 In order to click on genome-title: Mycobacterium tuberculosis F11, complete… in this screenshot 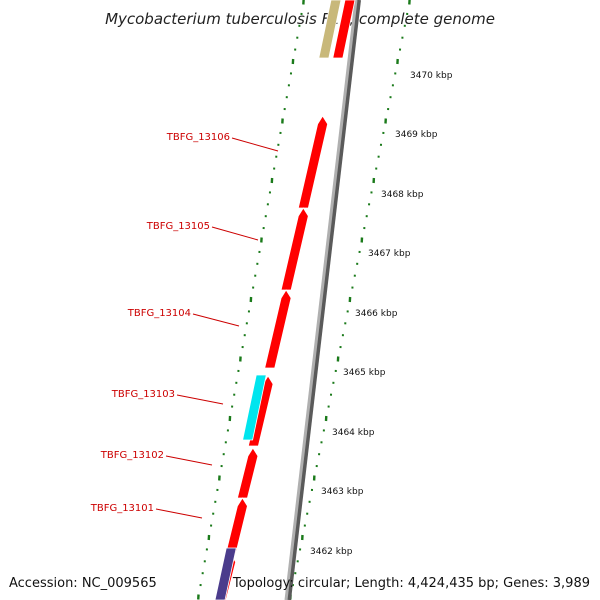, I will do `click(300, 19)`.